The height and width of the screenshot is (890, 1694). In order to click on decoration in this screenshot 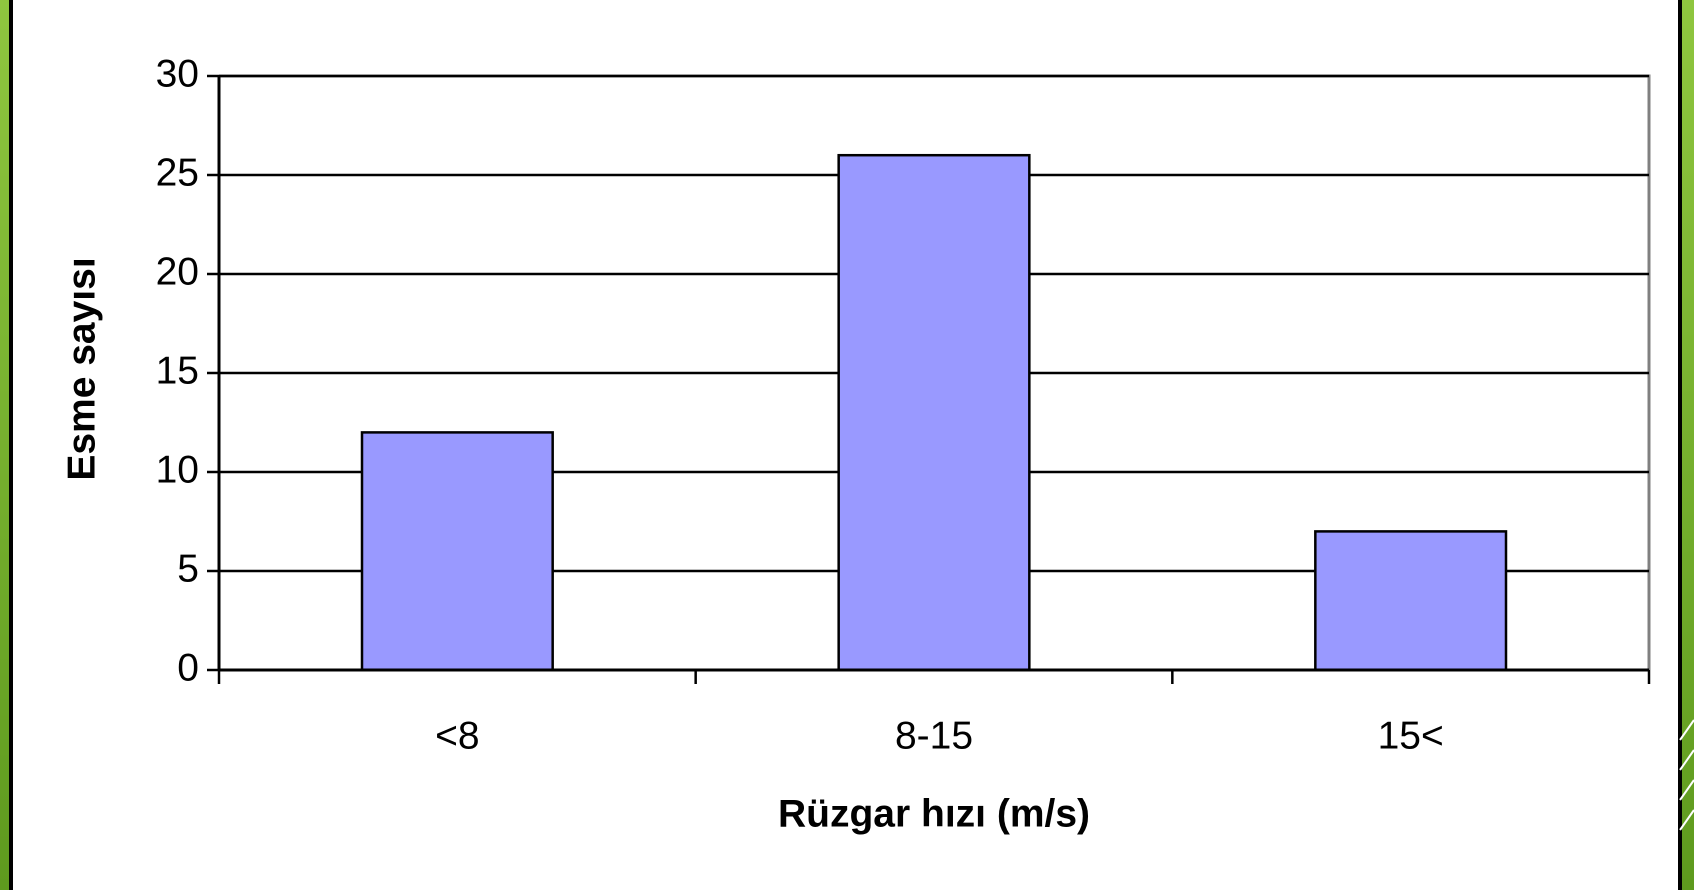, I will do `click(1686, 775)`.